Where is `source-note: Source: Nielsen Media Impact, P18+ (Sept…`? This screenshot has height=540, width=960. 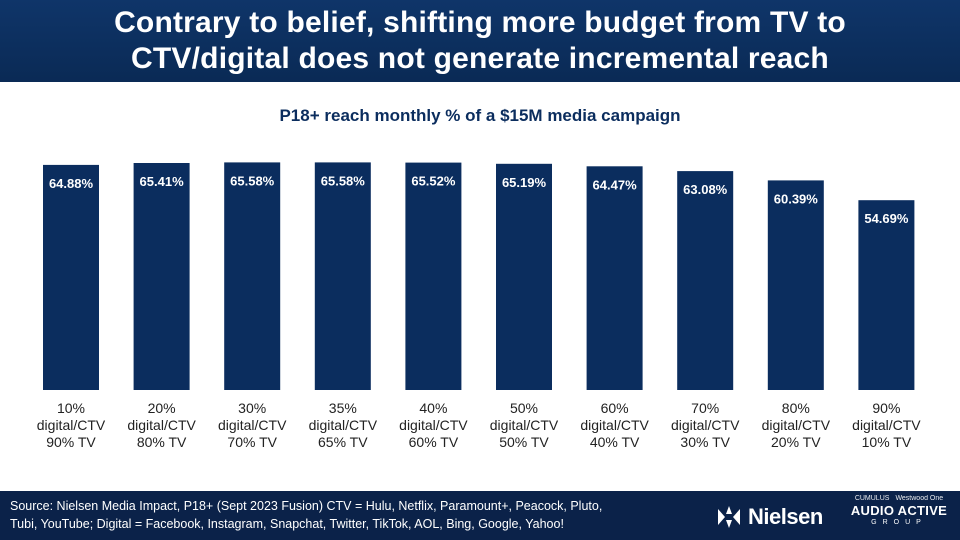 source-note: Source: Nielsen Media Impact, P18+ (Sept… is located at coordinates (355, 515).